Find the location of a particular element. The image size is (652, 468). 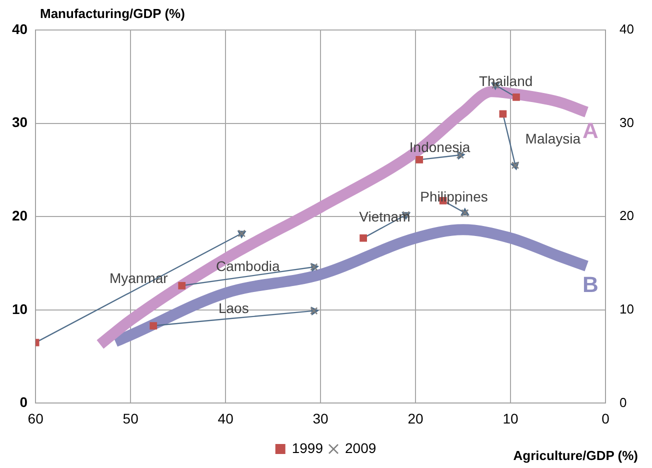

x-tick-label: 30 is located at coordinates (320, 418).